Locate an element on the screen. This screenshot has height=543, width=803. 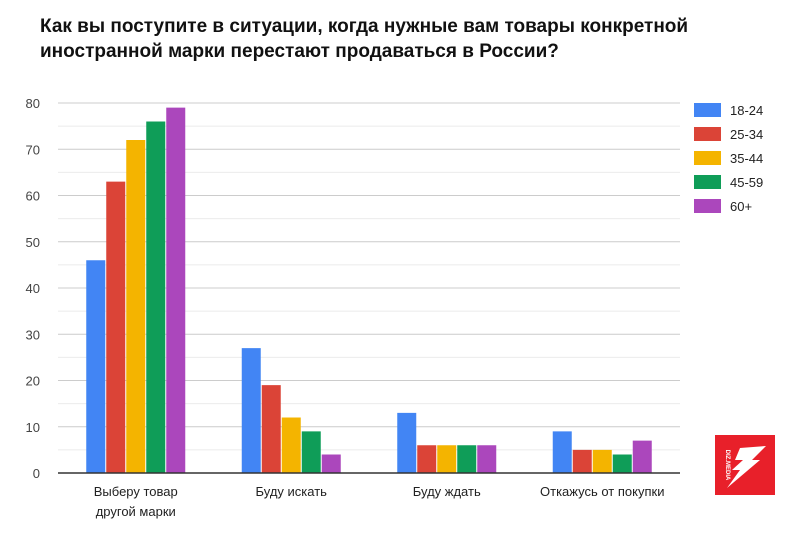
x-category-label: другой марки is located at coordinates (136, 511).